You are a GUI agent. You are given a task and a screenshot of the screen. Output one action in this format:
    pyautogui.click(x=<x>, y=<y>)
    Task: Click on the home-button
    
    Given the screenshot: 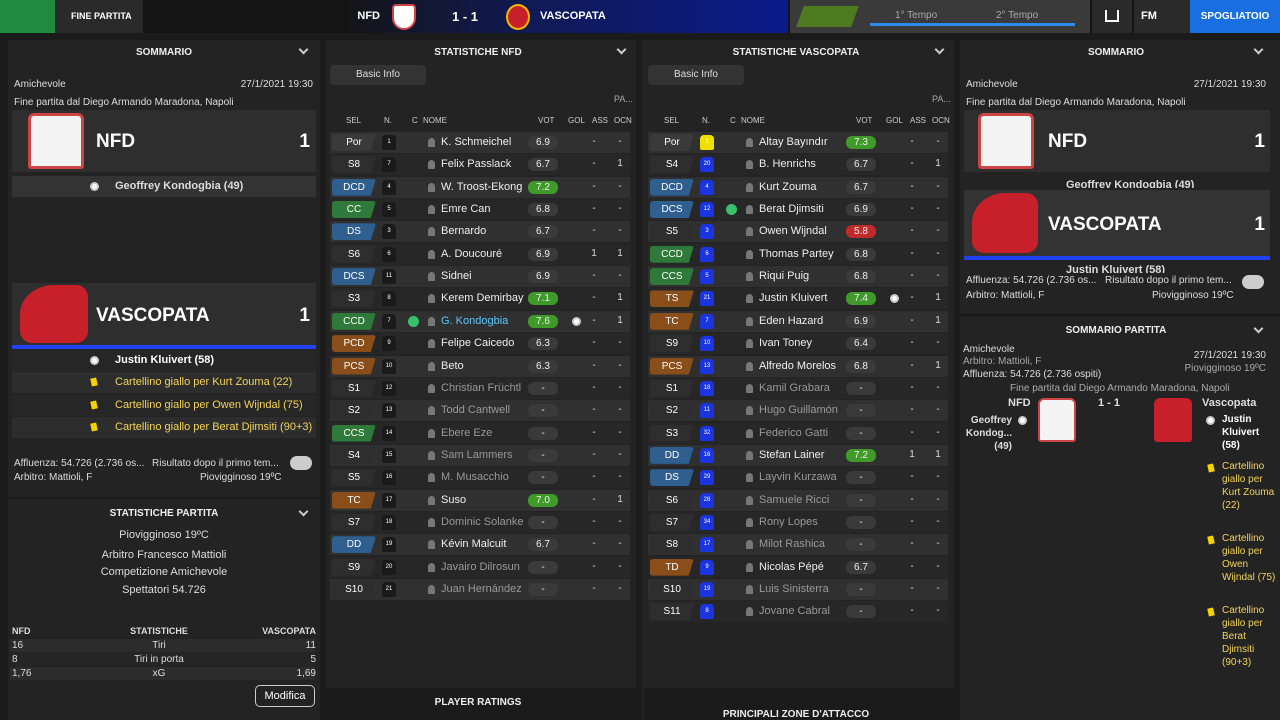 What is the action you would take?
    pyautogui.click(x=1112, y=16)
    